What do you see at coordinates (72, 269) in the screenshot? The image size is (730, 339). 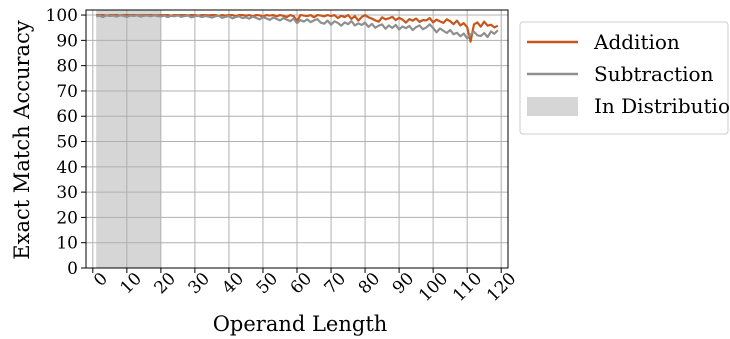 I see `y-tick-label: 0` at bounding box center [72, 269].